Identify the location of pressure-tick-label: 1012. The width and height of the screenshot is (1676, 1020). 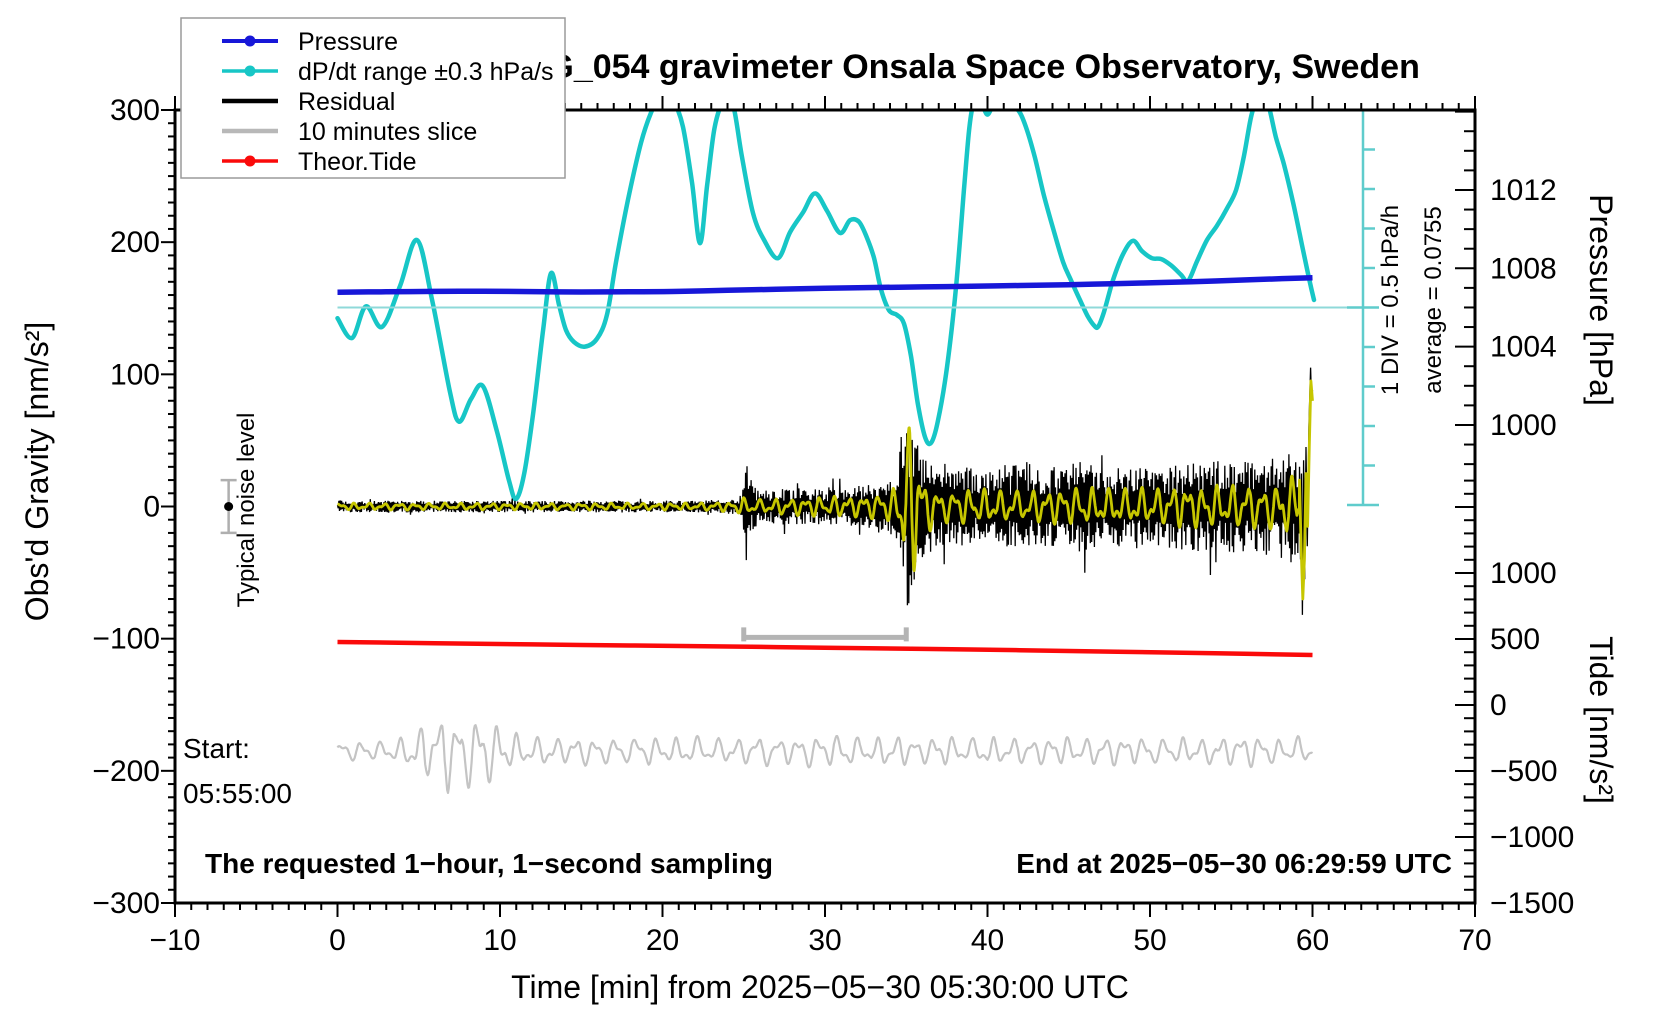
(1523, 190).